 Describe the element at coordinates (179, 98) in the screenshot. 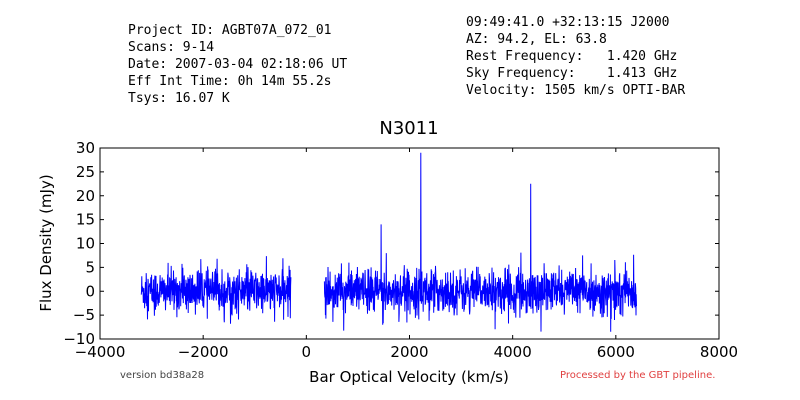

I see `tsys: Tsys: 16.07 K` at that location.